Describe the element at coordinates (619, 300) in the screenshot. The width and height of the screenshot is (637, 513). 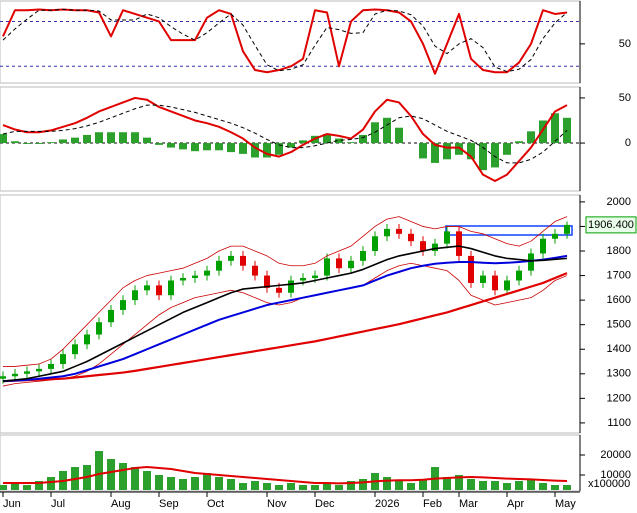
I see `y-tick-label: 1600` at that location.